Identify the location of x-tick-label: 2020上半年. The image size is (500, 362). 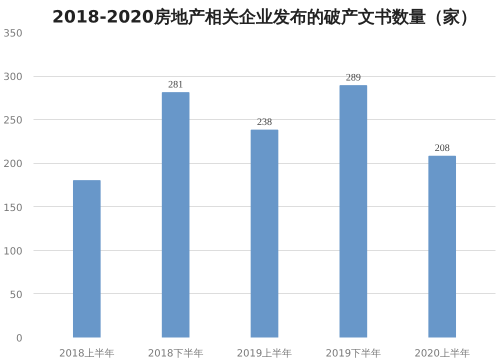
(442, 354).